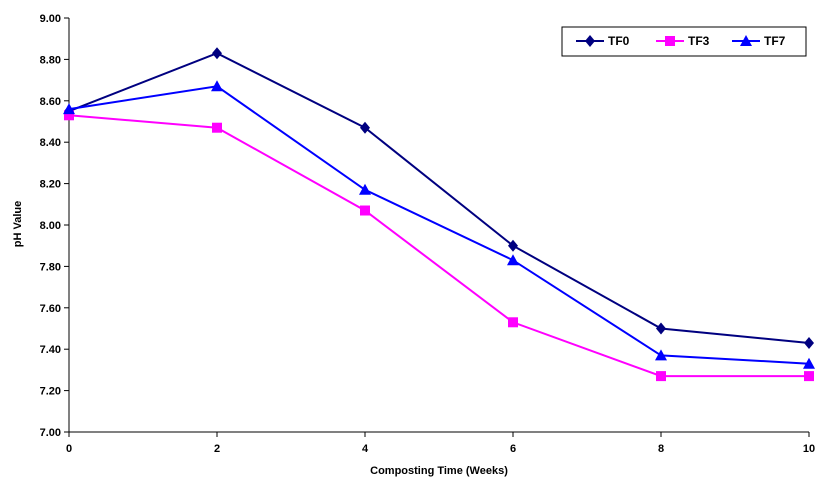 The height and width of the screenshot is (479, 819). Describe the element at coordinates (809, 449) in the screenshot. I see `x-tick-label: 10` at that location.